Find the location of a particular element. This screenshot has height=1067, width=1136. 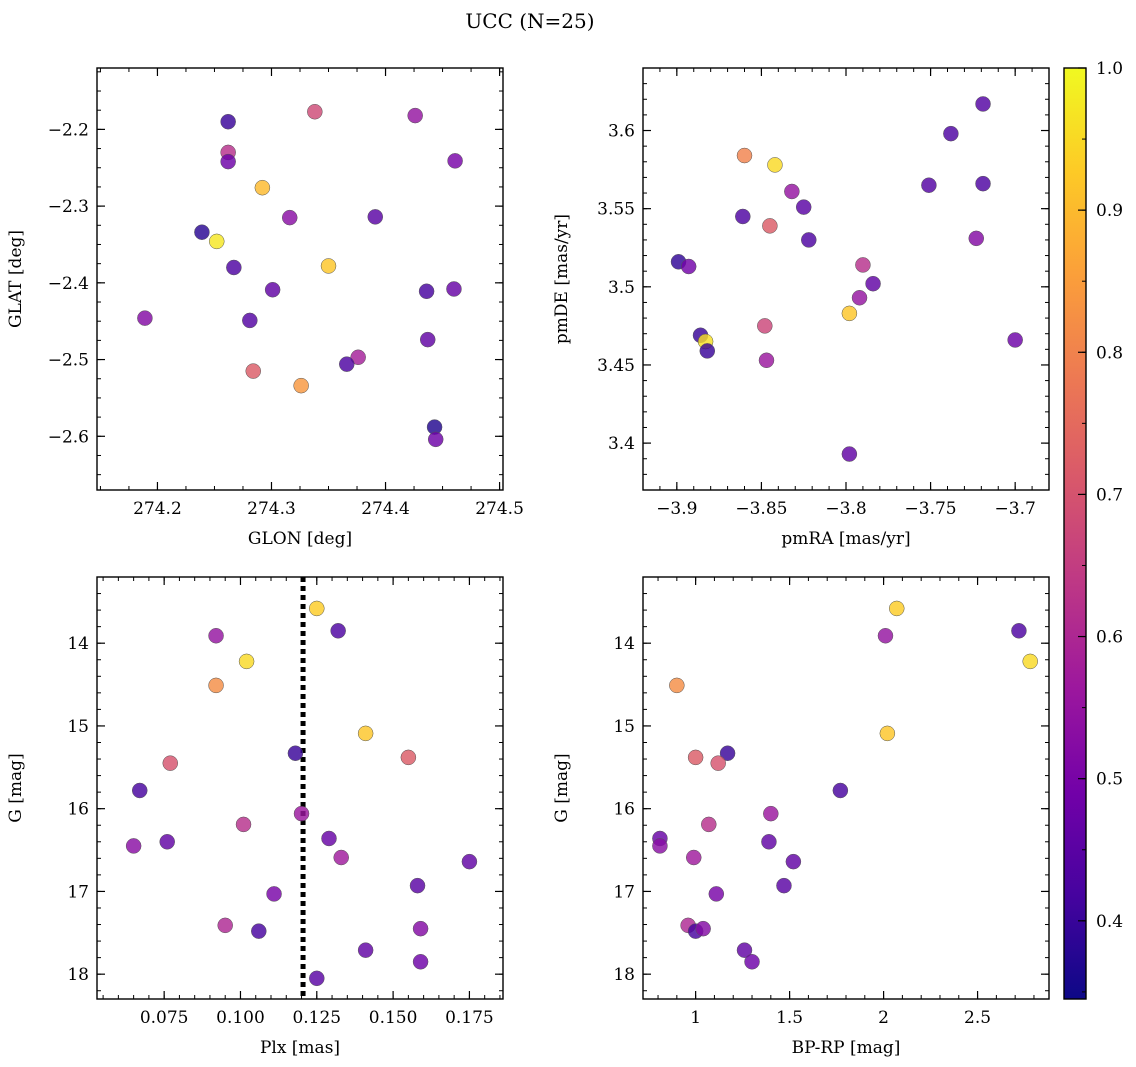

colorbar: 0.4 0.5 0.6 0.7 0.8 0.9 1.0 is located at coordinates (1093, 529).